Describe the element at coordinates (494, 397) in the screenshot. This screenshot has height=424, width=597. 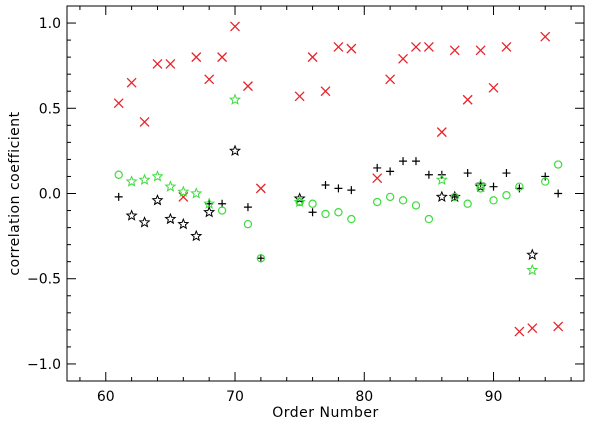
I see `x-tick-label: 90` at that location.